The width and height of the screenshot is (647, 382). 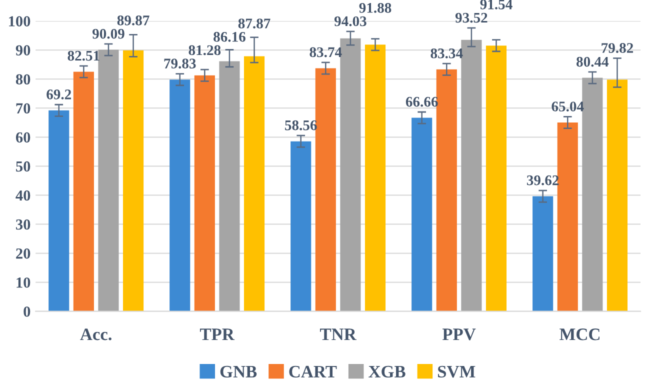 What do you see at coordinates (59, 95) in the screenshot?
I see `data-label: 69.2` at bounding box center [59, 95].